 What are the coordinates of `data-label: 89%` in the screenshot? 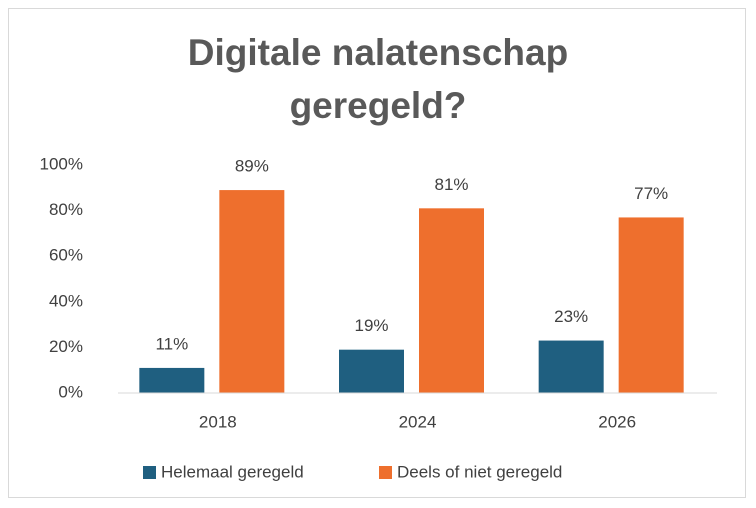 It's located at (252, 166).